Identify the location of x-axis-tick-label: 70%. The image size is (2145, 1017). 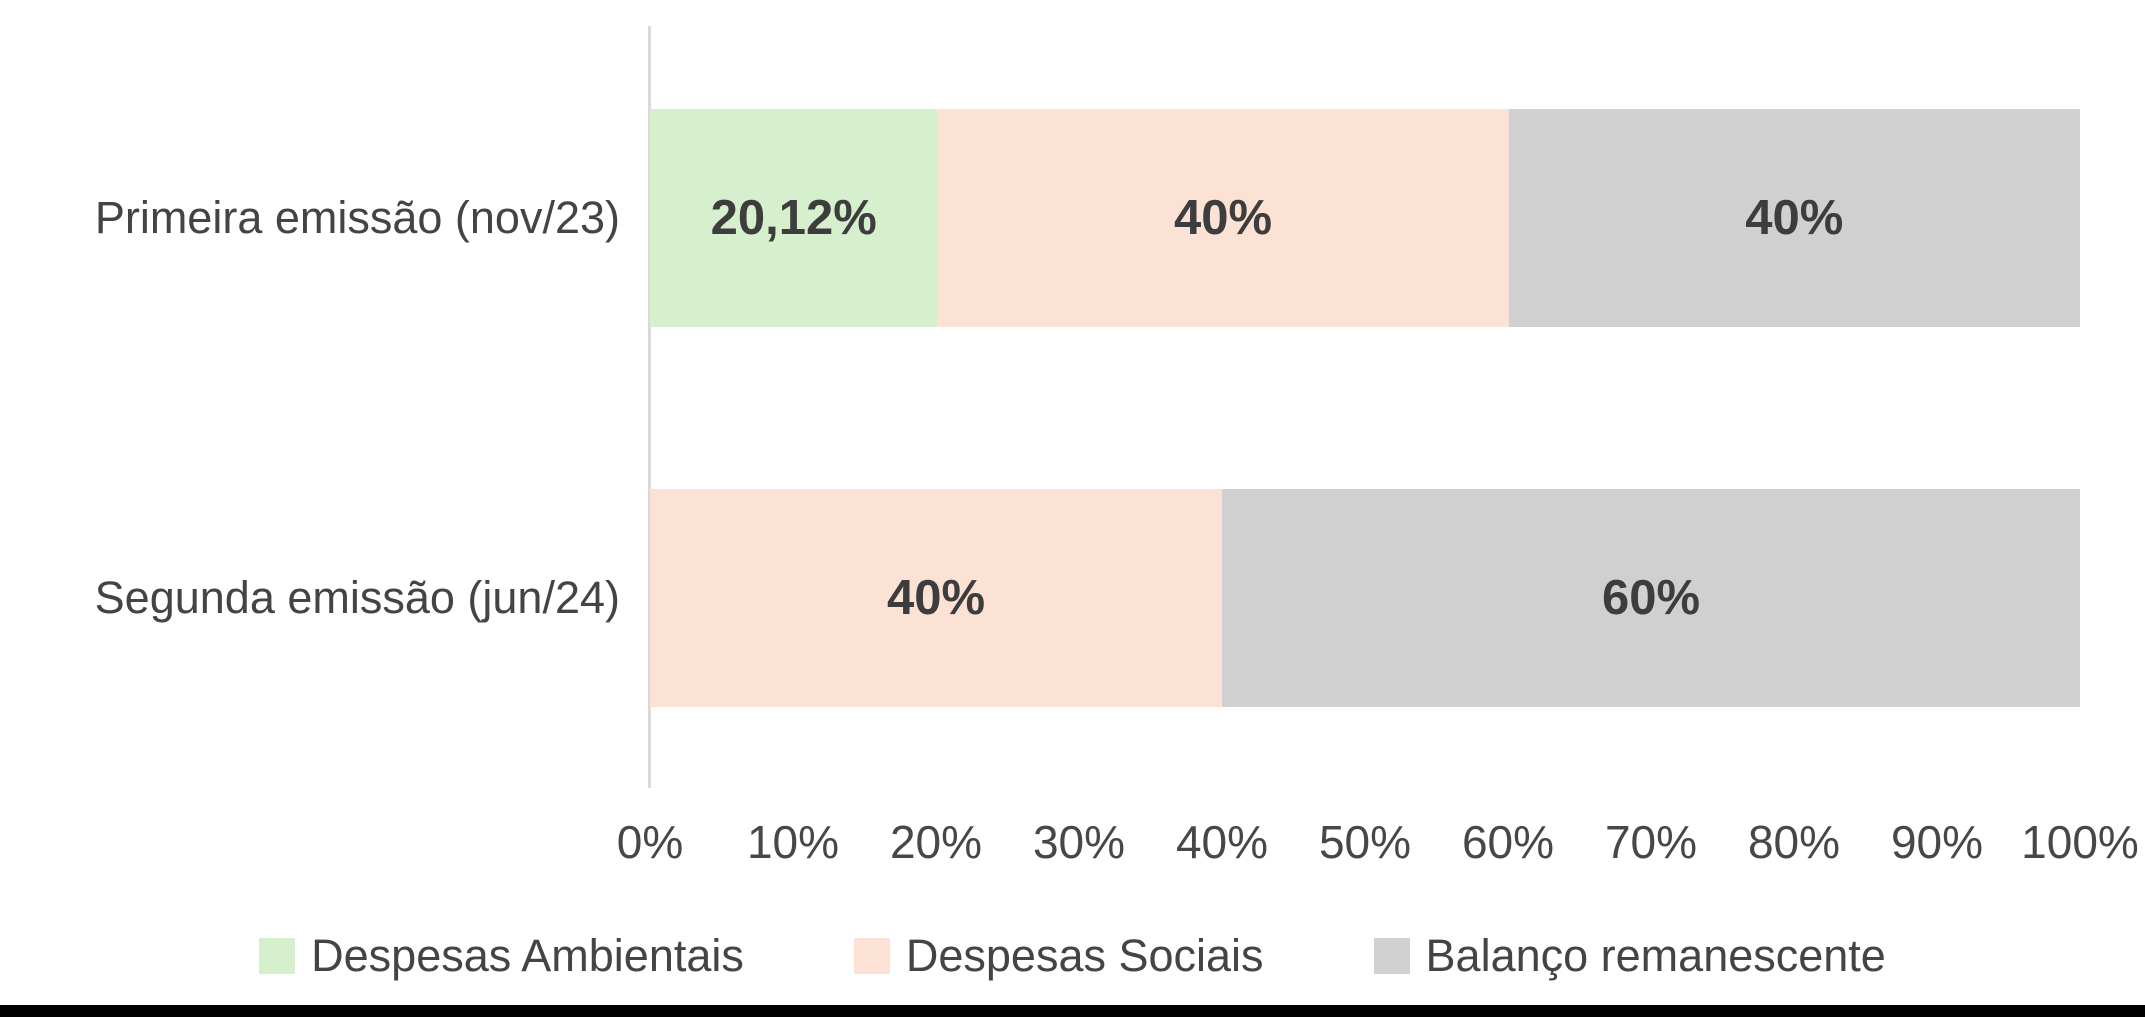
(1651, 842).